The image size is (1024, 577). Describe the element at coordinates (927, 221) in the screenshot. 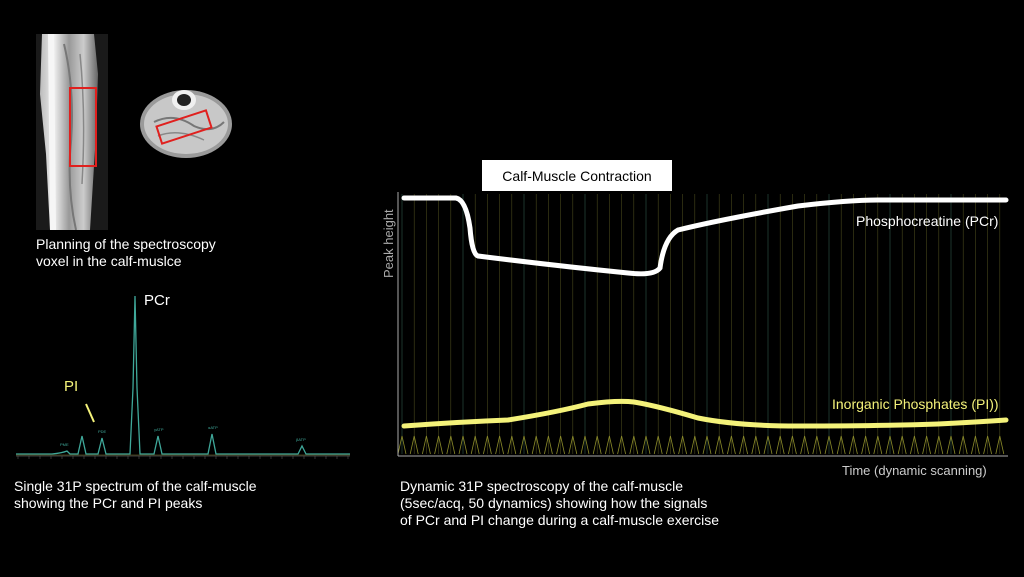

I see `pcr-series-label: Phosphocreatine (PCr)` at that location.